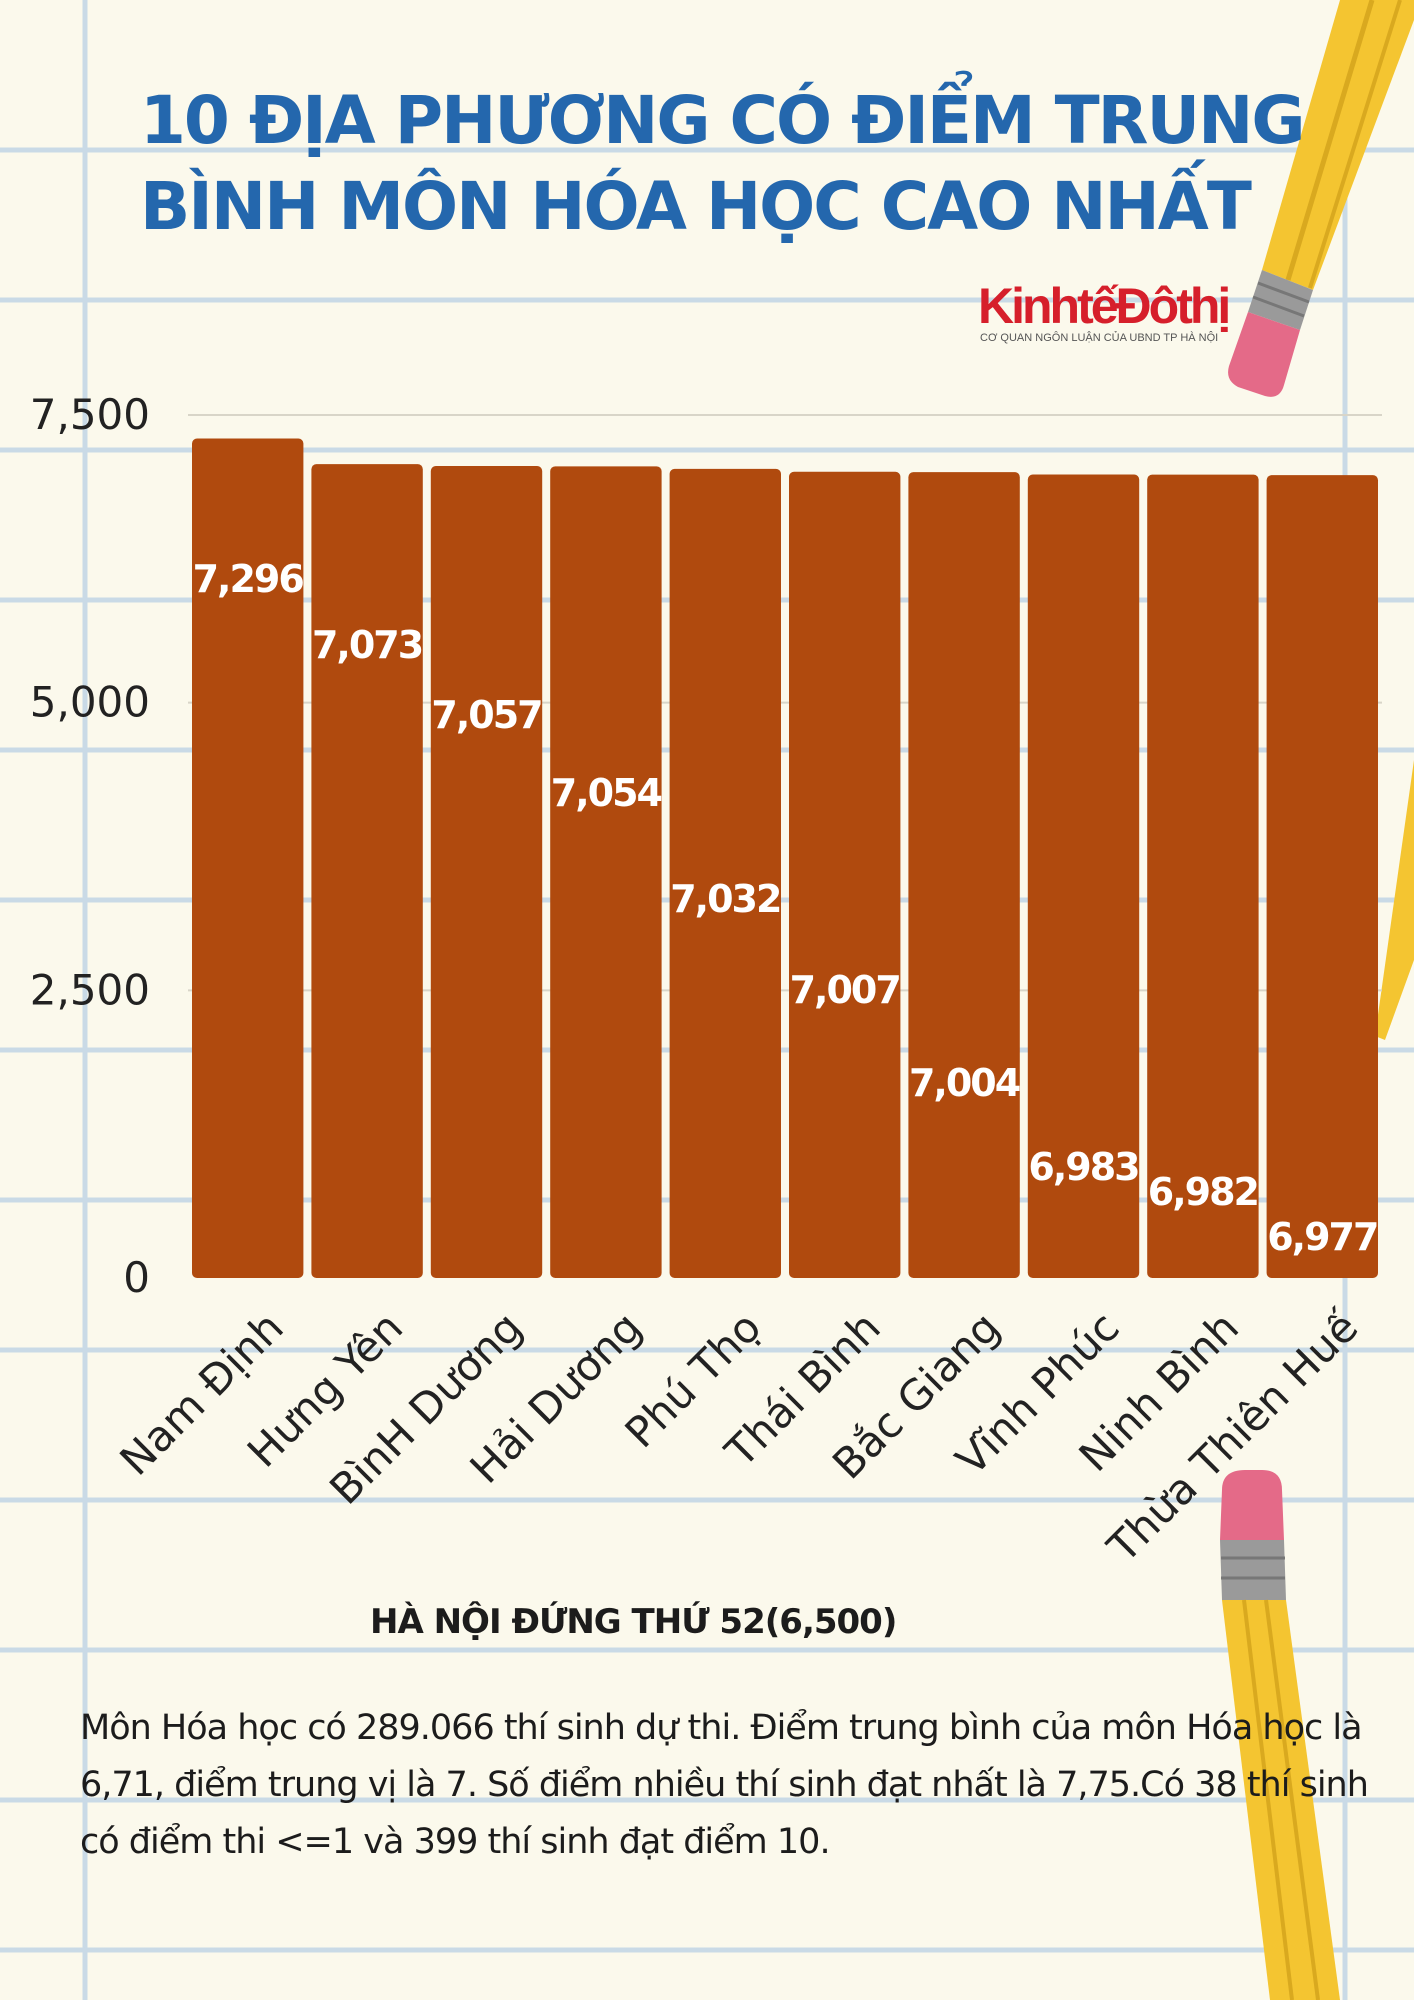 The image size is (1414, 2000). I want to click on y-tick-label: 5,000, so click(90, 702).